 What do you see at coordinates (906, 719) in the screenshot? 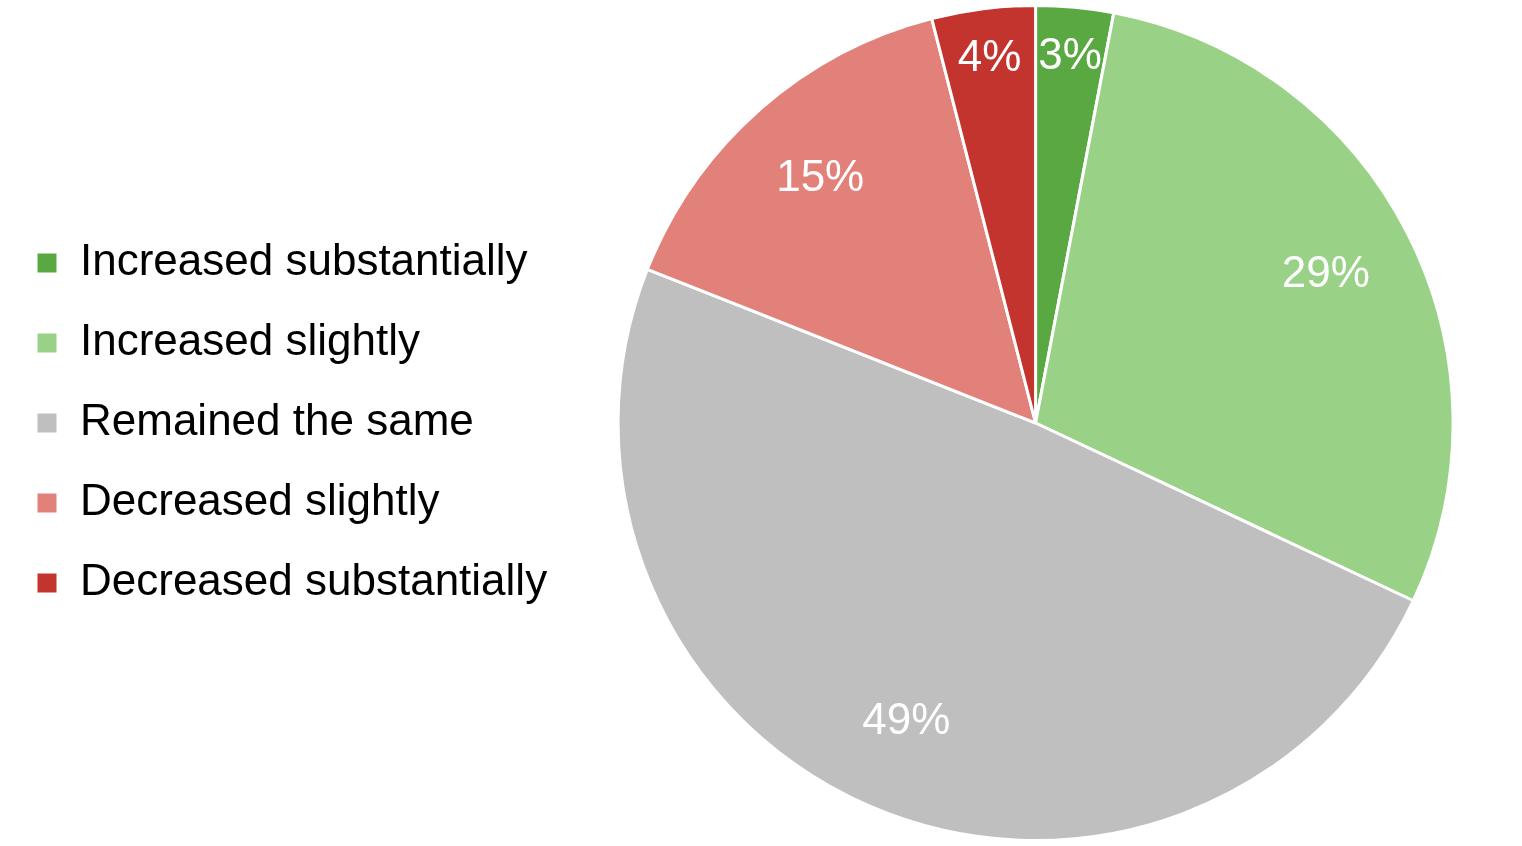
I see `data-label: 49%` at bounding box center [906, 719].